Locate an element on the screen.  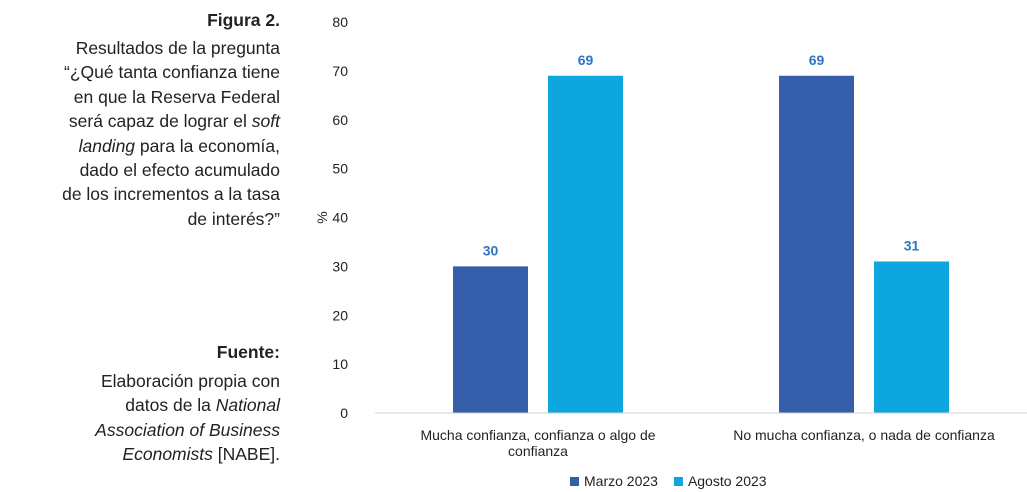
y-tick-label: 80 is located at coordinates (340, 22).